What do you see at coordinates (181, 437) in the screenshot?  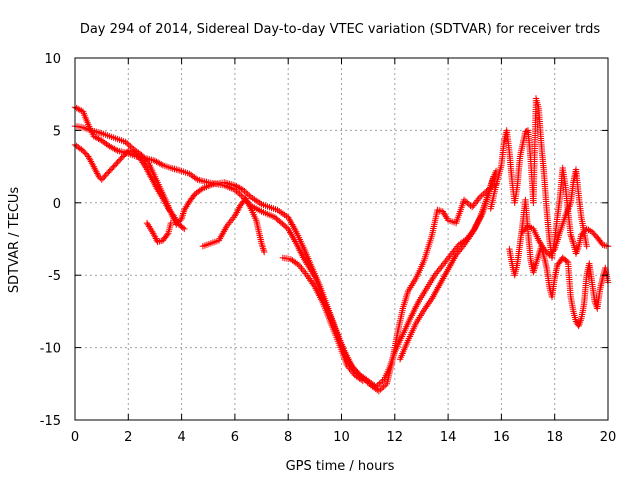 I see `x-tick-label: 4` at bounding box center [181, 437].